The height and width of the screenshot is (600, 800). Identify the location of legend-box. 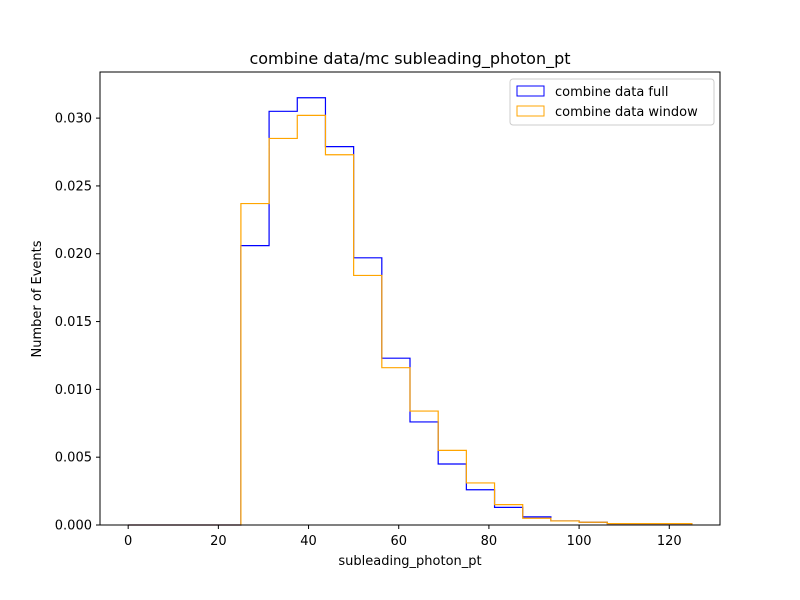
(612, 102).